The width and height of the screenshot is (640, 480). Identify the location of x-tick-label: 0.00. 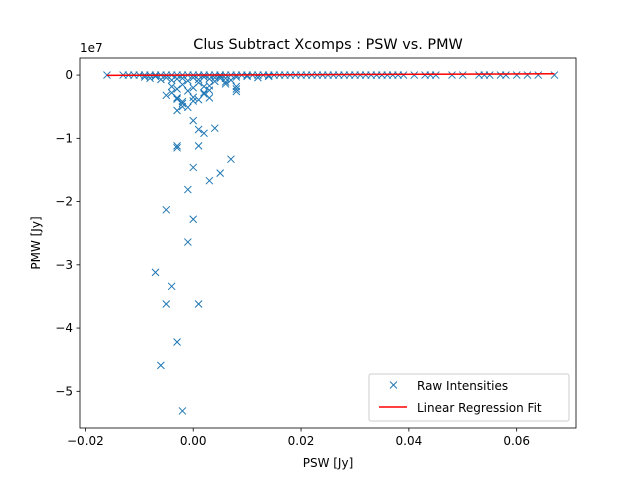
(193, 441).